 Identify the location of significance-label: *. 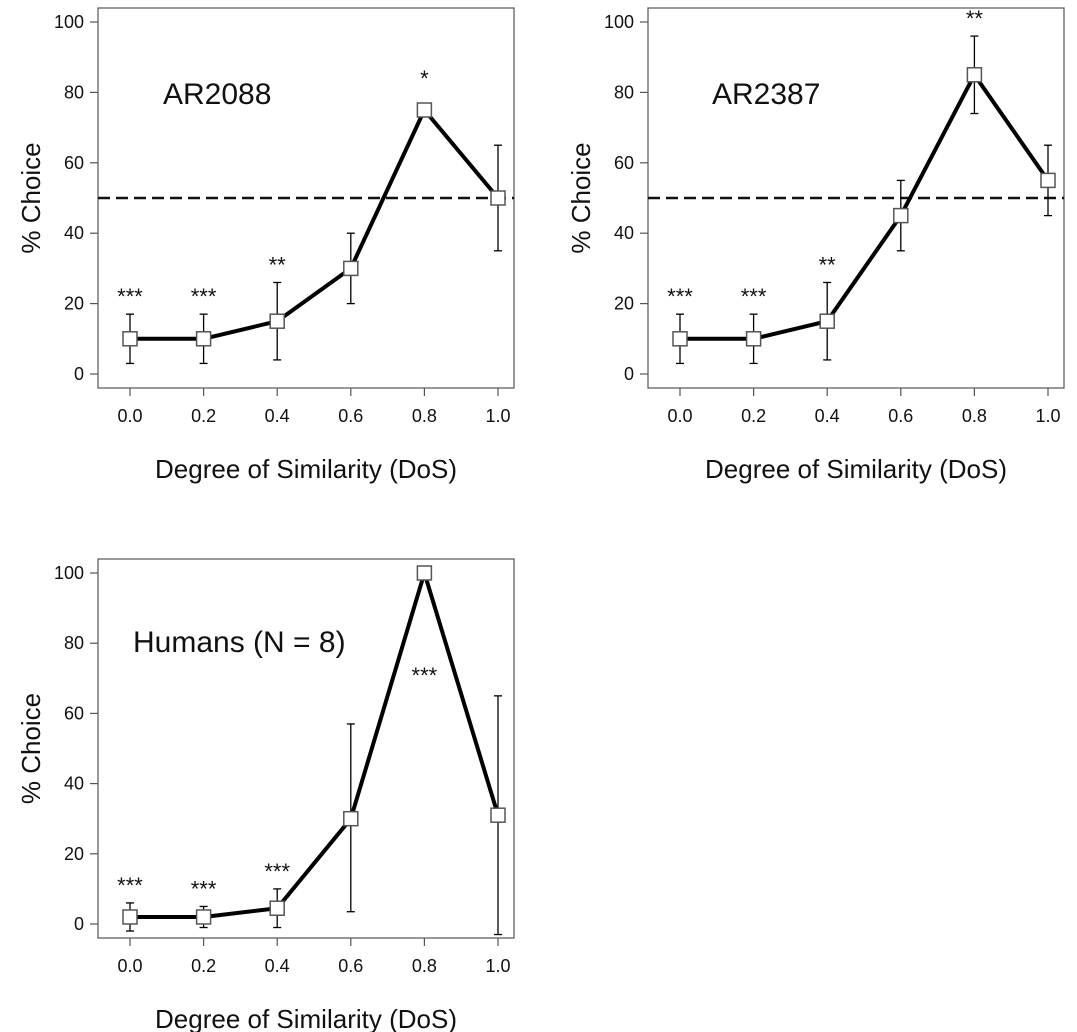
(424, 78).